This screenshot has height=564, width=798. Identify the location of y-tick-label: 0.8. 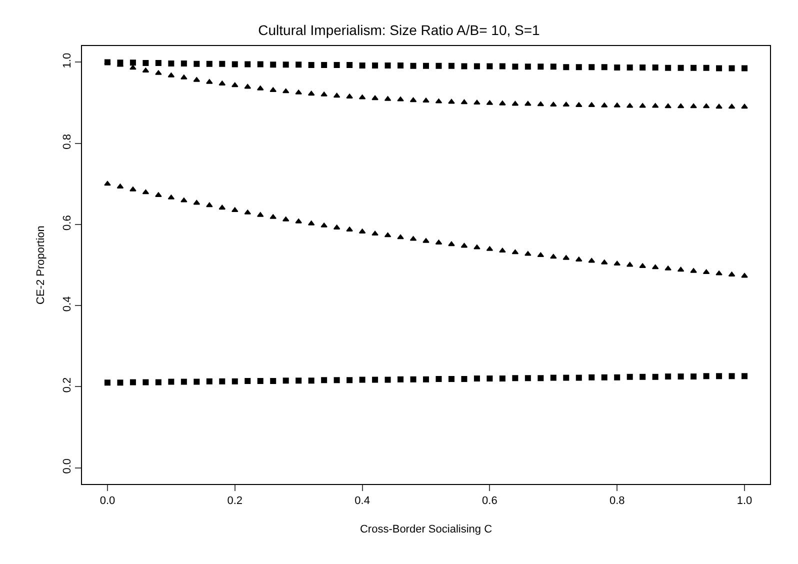
(68, 142).